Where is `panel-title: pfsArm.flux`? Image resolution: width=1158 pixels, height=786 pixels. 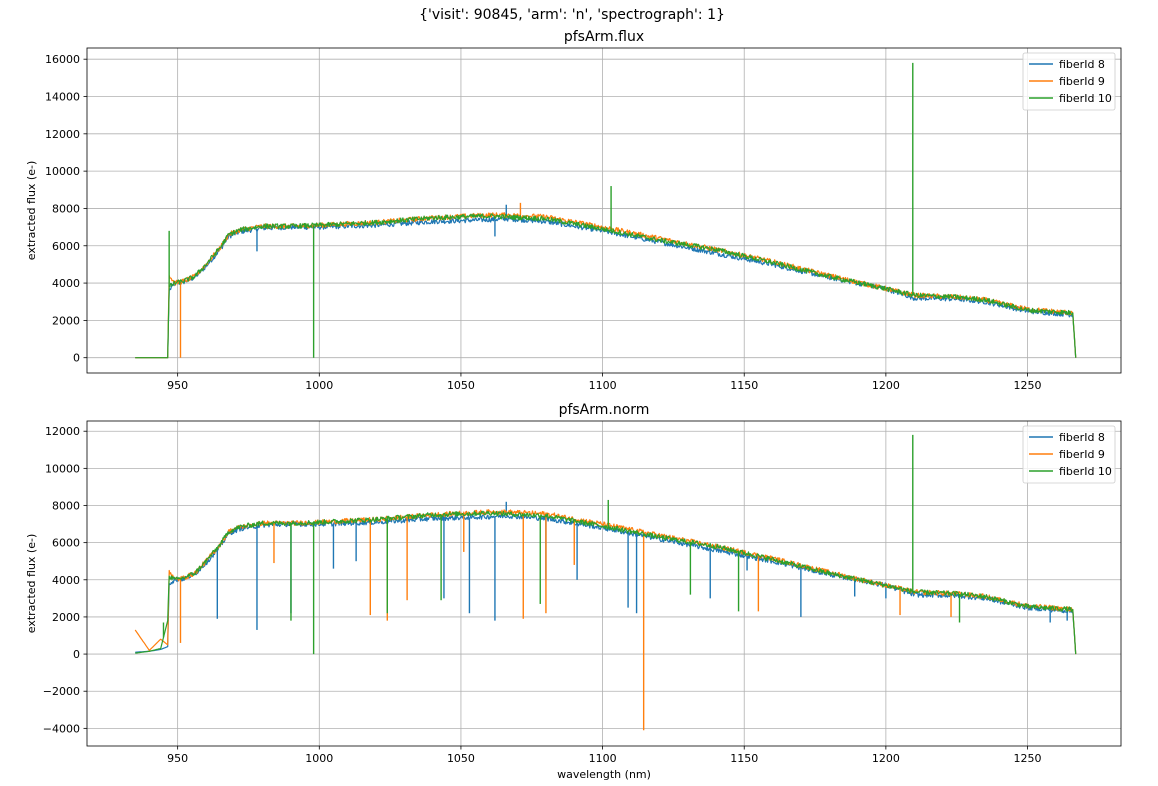
panel-title: pfsArm.flux is located at coordinates (604, 37).